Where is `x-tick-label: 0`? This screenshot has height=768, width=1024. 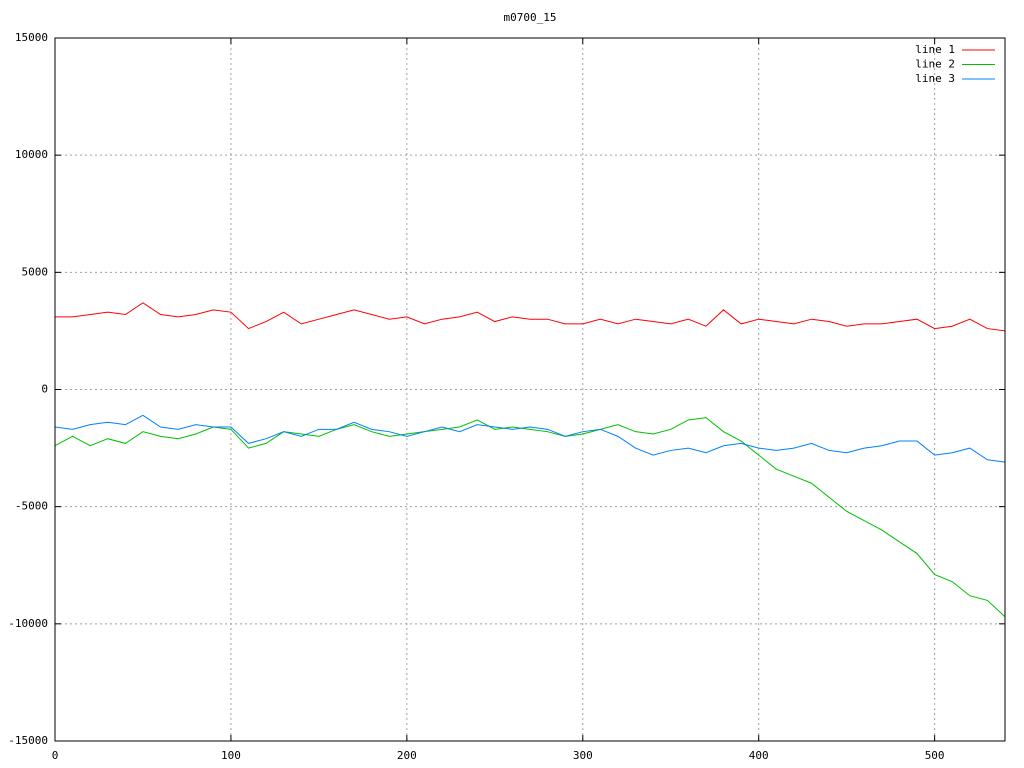
x-tick-label: 0 is located at coordinates (55, 755).